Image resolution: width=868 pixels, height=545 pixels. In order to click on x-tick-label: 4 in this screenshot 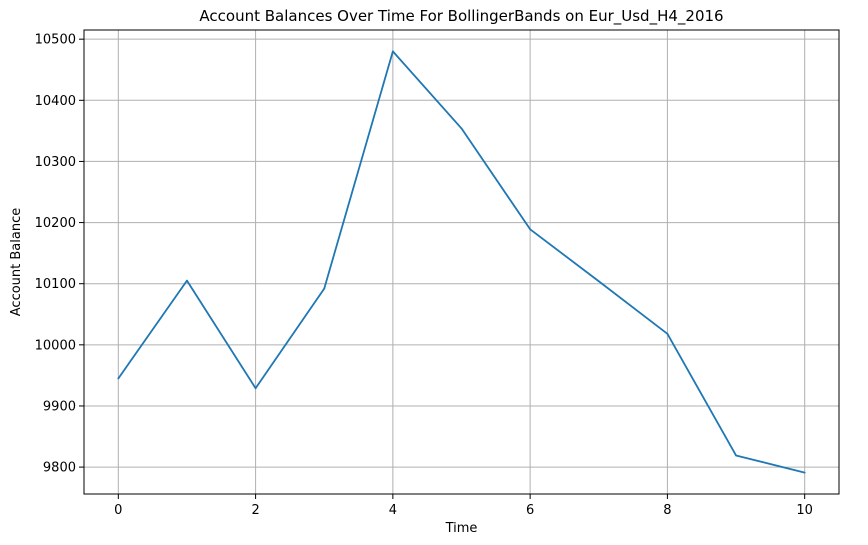, I will do `click(393, 510)`.